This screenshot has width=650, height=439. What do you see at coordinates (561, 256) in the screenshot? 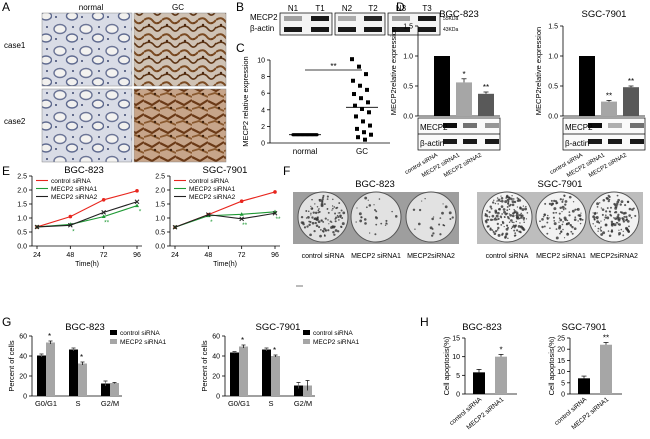
I see `plate-label: MECP2 siRNA1` at bounding box center [561, 256].